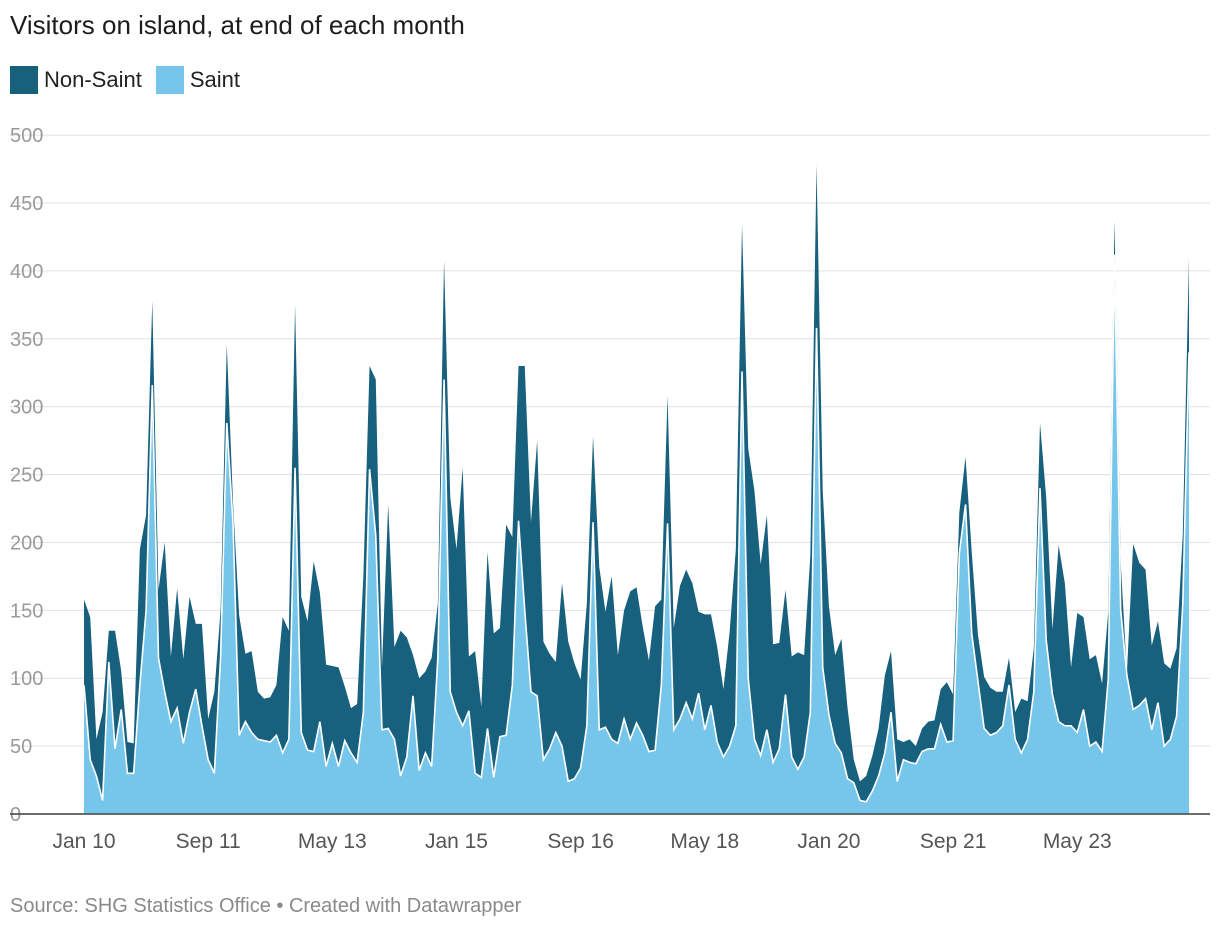 This screenshot has height=930, width=1220. Describe the element at coordinates (93, 79) in the screenshot. I see `legend-label-non-saint: Non-Saint` at that location.